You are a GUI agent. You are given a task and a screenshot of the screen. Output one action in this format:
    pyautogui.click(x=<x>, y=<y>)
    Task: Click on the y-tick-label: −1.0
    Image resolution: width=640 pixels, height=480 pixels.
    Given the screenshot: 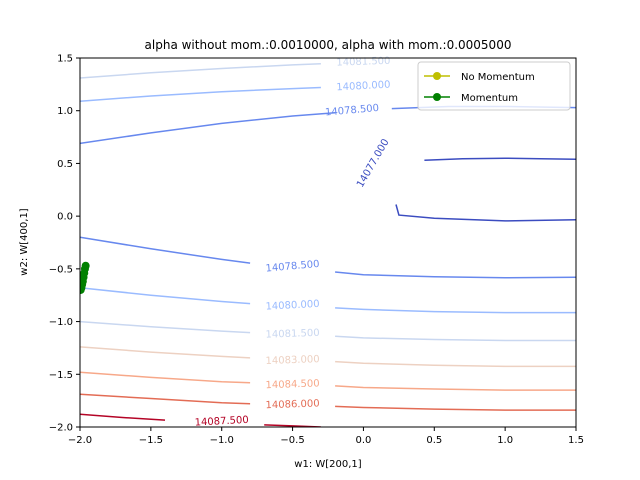 What is the action you would take?
    pyautogui.click(x=61, y=322)
    